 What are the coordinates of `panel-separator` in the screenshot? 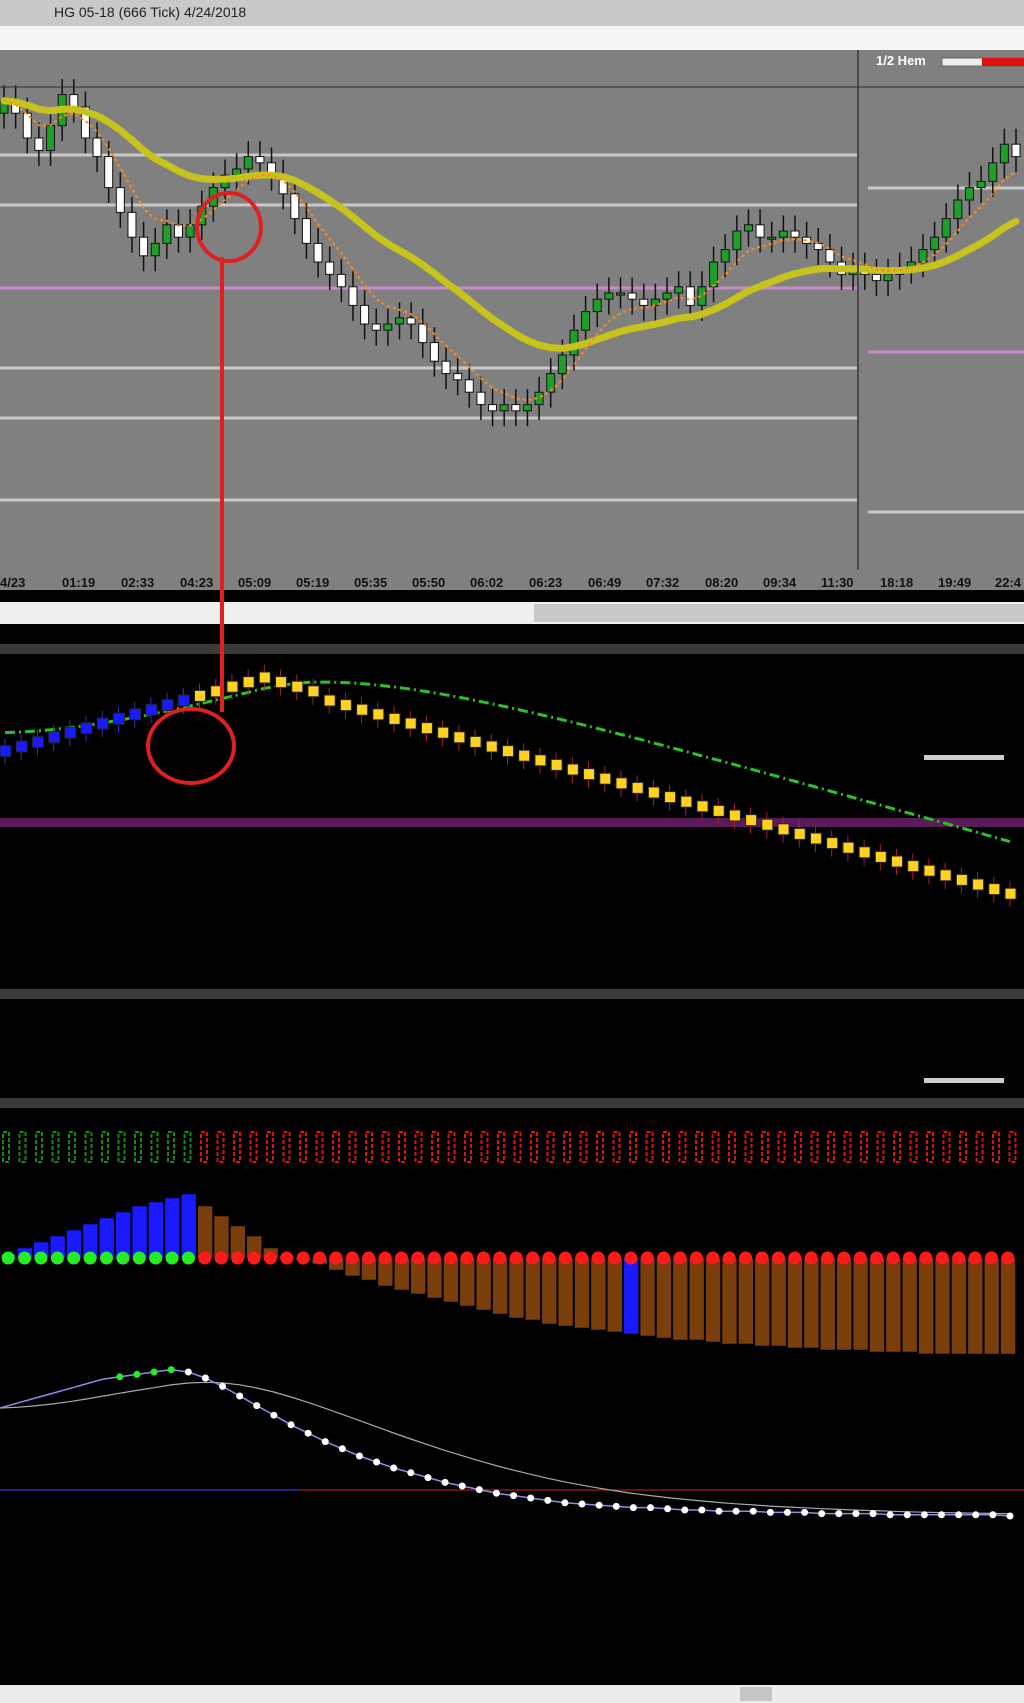 It's located at (512, 994).